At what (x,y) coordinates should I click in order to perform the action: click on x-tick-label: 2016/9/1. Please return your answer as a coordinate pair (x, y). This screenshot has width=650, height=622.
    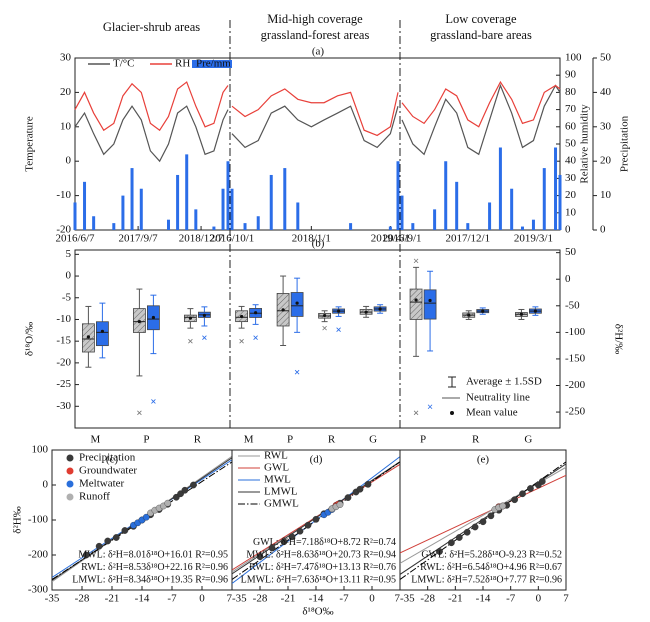
    Looking at the image, I should click on (401, 239).